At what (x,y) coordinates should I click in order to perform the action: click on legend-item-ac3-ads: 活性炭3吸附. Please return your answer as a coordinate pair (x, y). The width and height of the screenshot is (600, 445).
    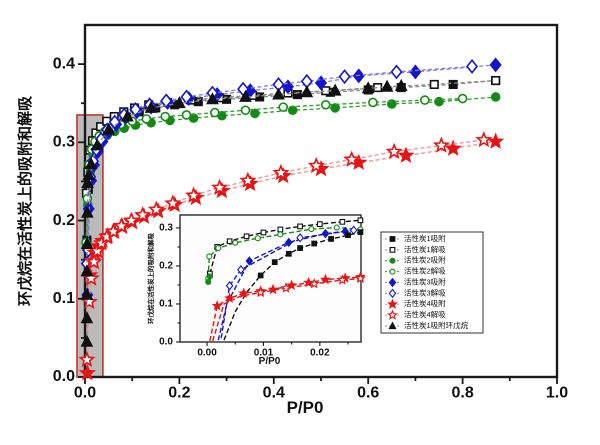
    Looking at the image, I should click on (415, 282).